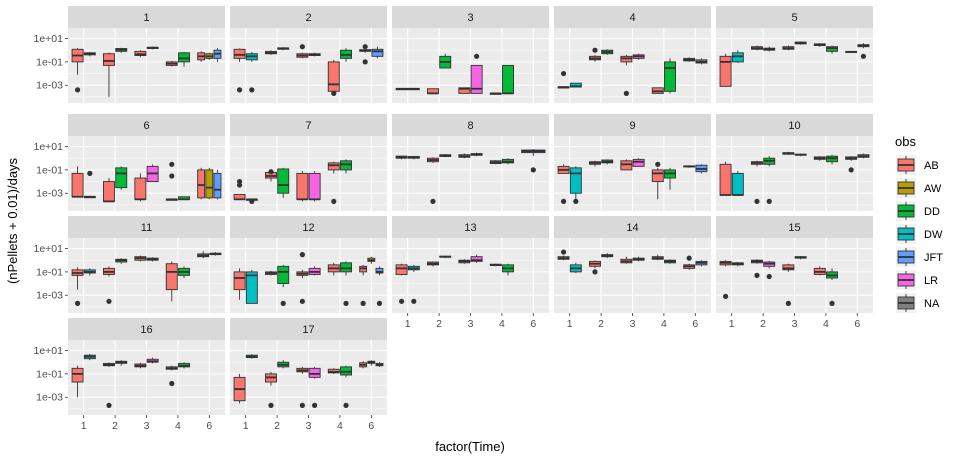  I want to click on y-tick-label: 1e+01, so click(49, 147).